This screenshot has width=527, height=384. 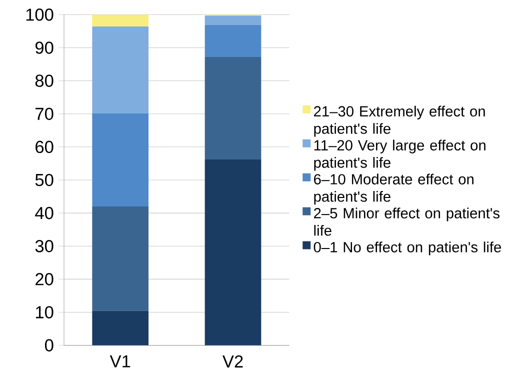 I want to click on legend-label: 0–1 No effect on patien's life, so click(x=408, y=249).